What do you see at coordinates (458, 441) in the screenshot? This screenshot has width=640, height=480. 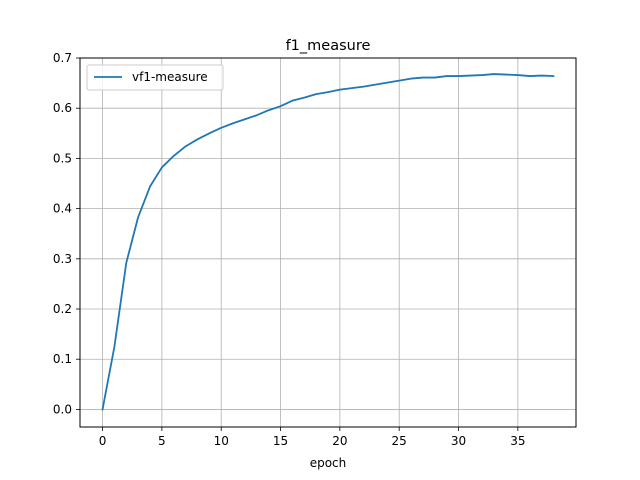 I see `x-tick-label: 30` at bounding box center [458, 441].